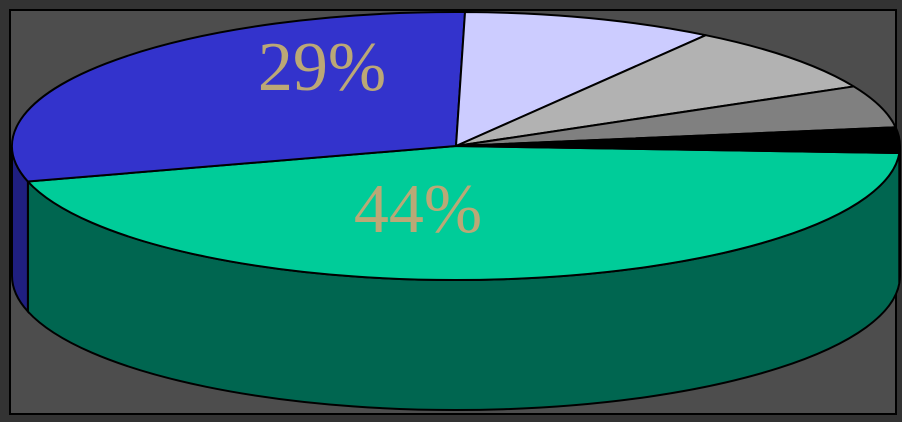 This screenshot has height=422, width=902. What do you see at coordinates (322, 67) in the screenshot?
I see `data-label-slice-2: 29%` at bounding box center [322, 67].